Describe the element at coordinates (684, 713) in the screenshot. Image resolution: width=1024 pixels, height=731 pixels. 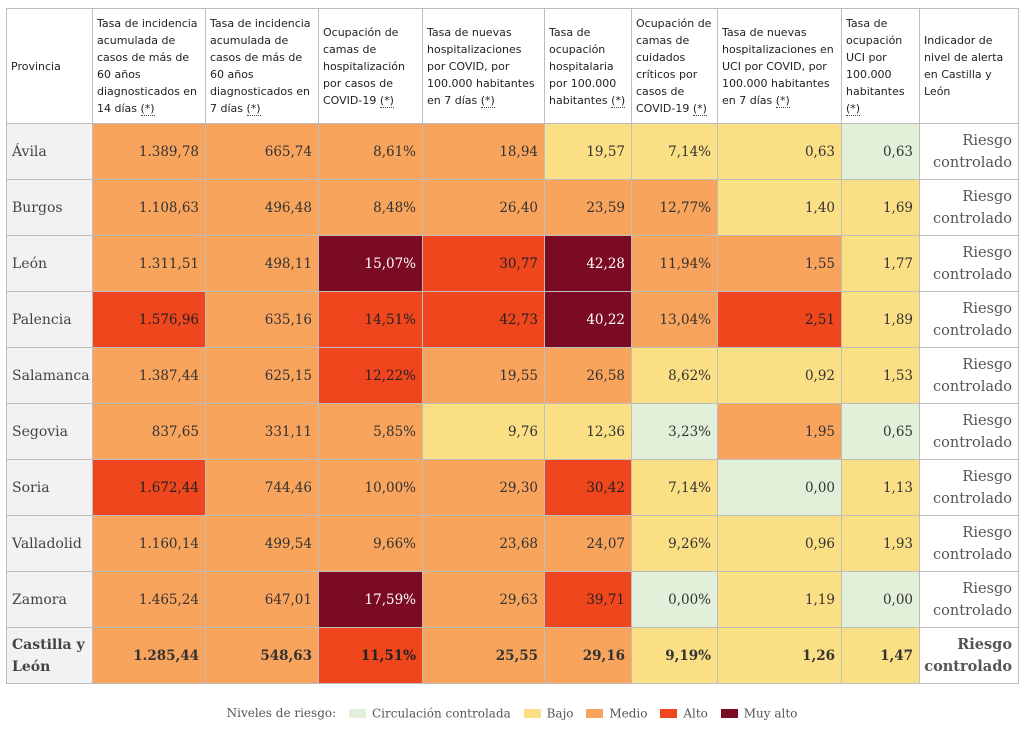
I see `legend-item-alto: Alto` at that location.